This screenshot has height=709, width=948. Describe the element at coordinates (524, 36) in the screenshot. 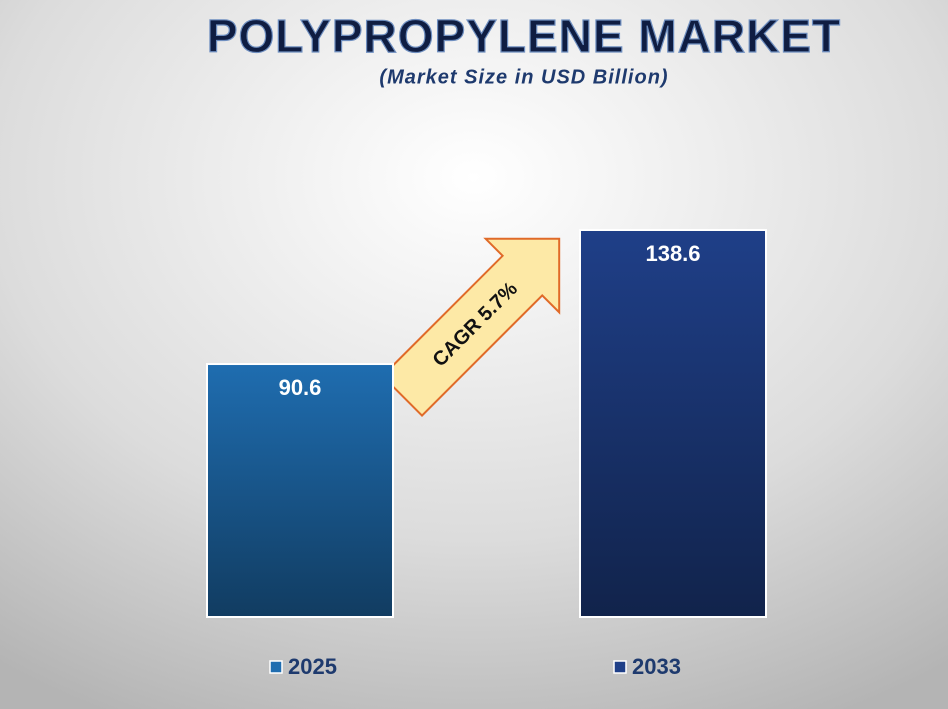

I see `chart-title: POLYPROPYLENE MARKET` at that location.